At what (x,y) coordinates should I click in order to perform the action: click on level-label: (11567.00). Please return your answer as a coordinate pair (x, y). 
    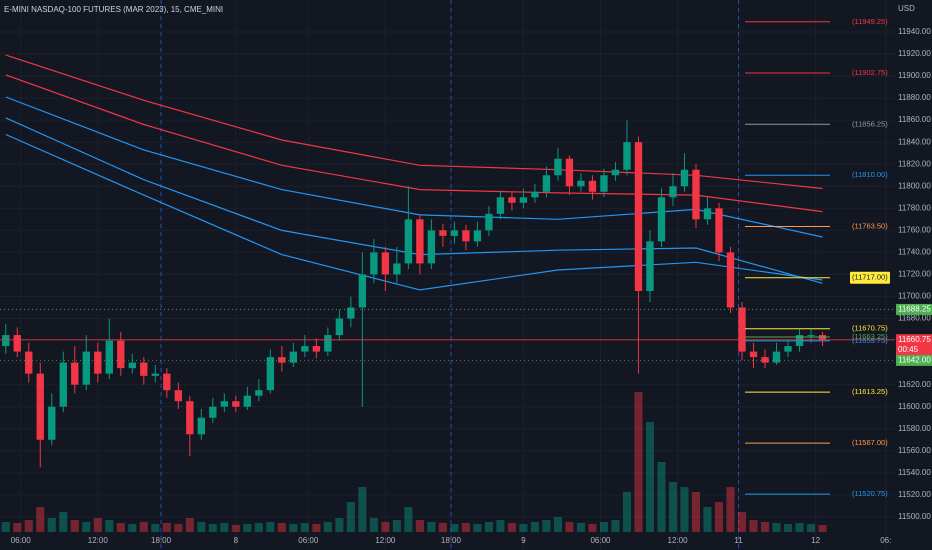
    Looking at the image, I should click on (870, 442).